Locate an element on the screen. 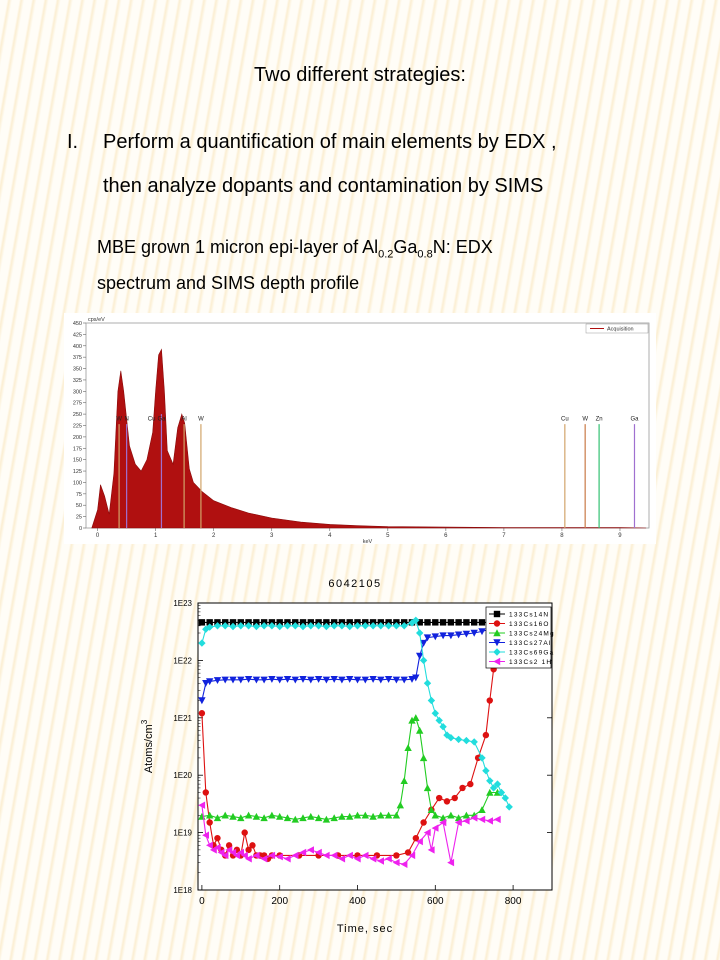 The width and height of the screenshot is (720, 960). sims-legend-entry: 133Cs14N is located at coordinates (529, 615).